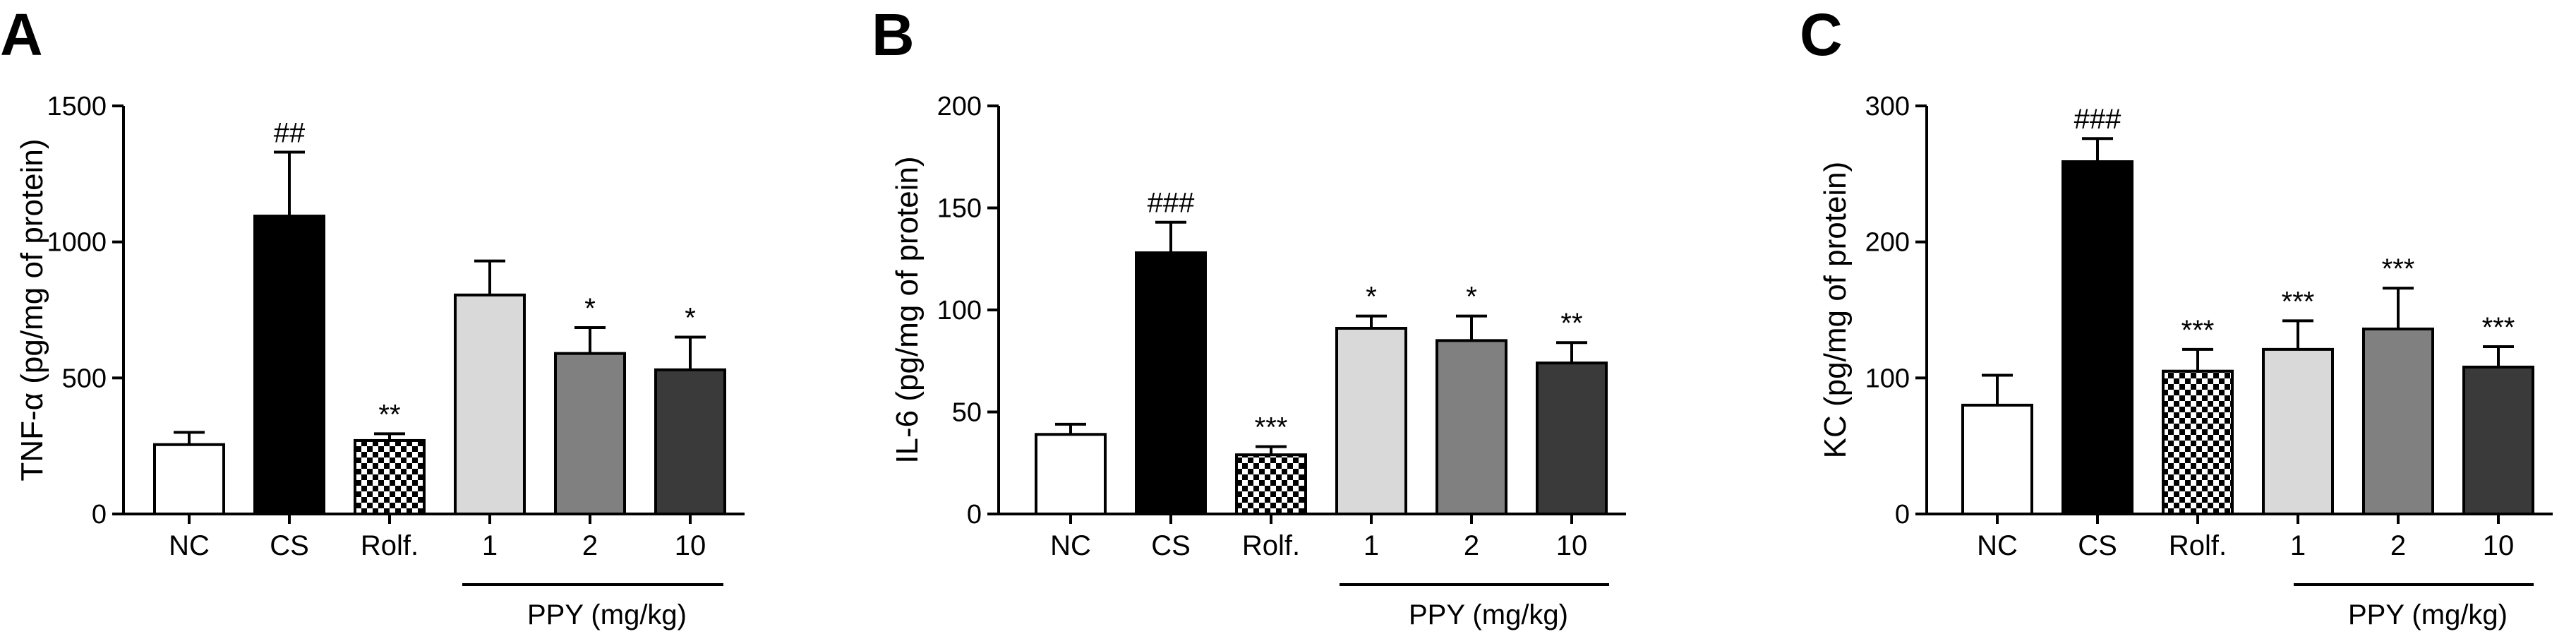 This screenshot has height=634, width=2576. What do you see at coordinates (959, 209) in the screenshot?
I see `y-tick-label: 150` at bounding box center [959, 209].